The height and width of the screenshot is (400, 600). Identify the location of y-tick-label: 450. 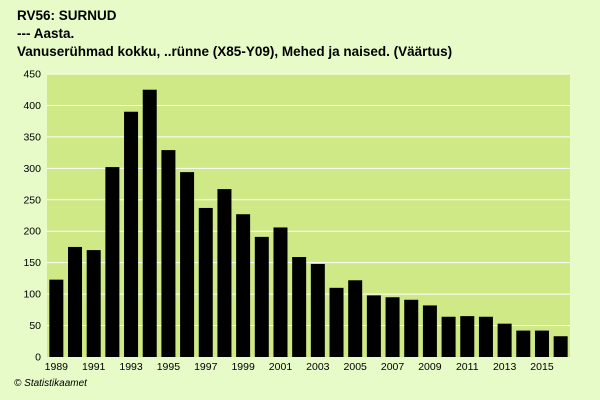
(32, 75).